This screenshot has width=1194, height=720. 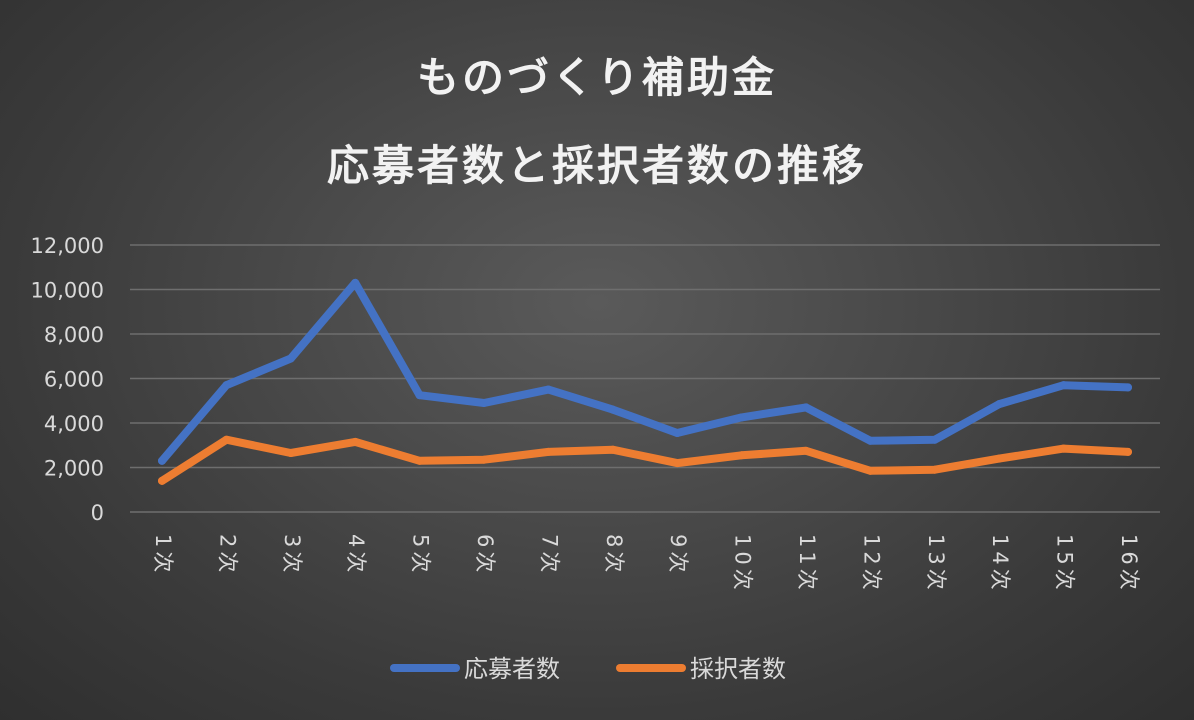 I want to click on x-tick-label: 16次, so click(x=1129, y=564).